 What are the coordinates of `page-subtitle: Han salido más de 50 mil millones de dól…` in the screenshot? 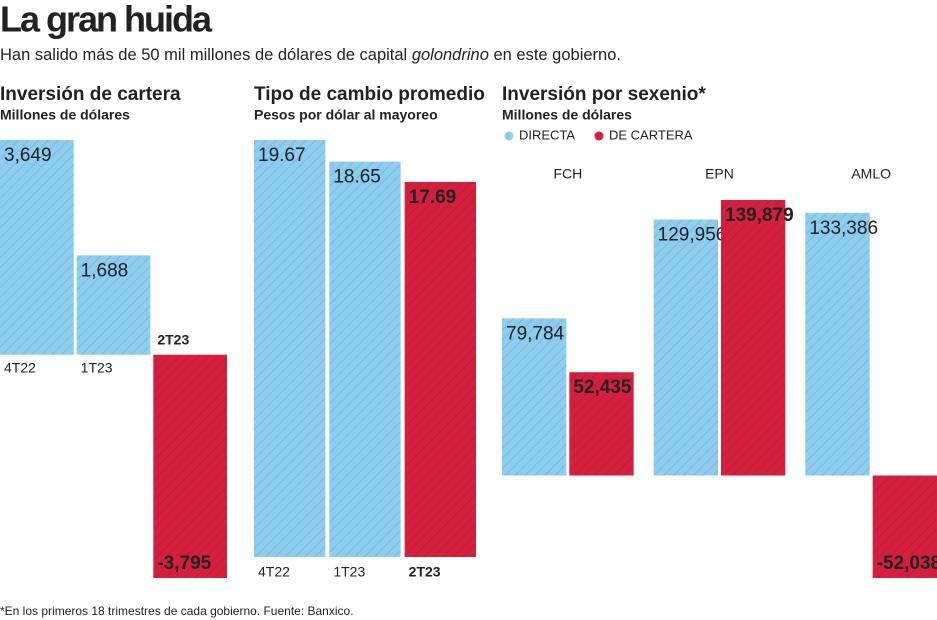 It's located at (310, 55).